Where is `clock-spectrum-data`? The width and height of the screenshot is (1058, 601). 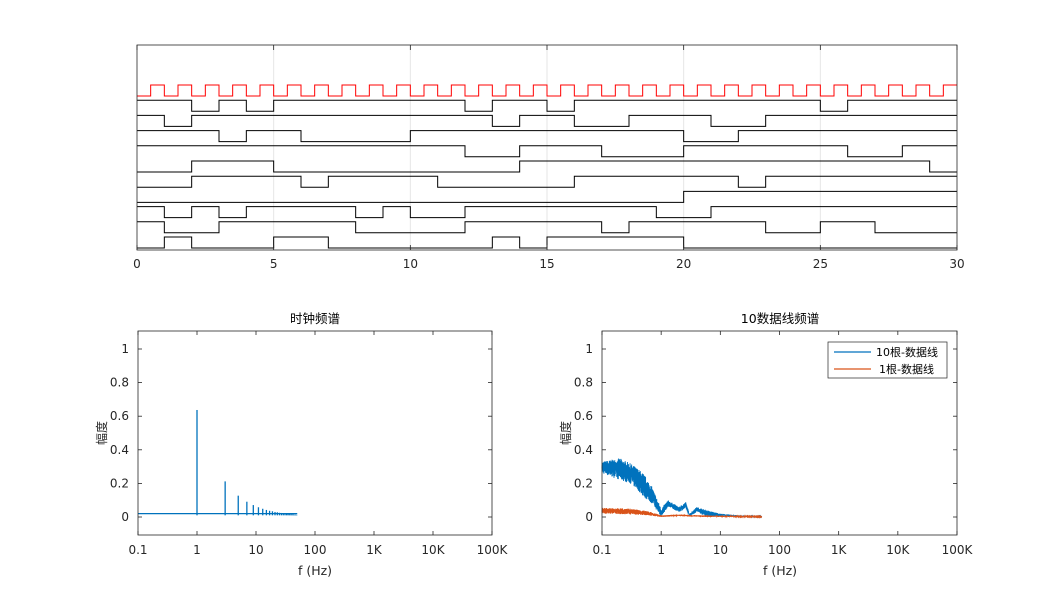
clock-spectrum-data is located at coordinates (218, 462).